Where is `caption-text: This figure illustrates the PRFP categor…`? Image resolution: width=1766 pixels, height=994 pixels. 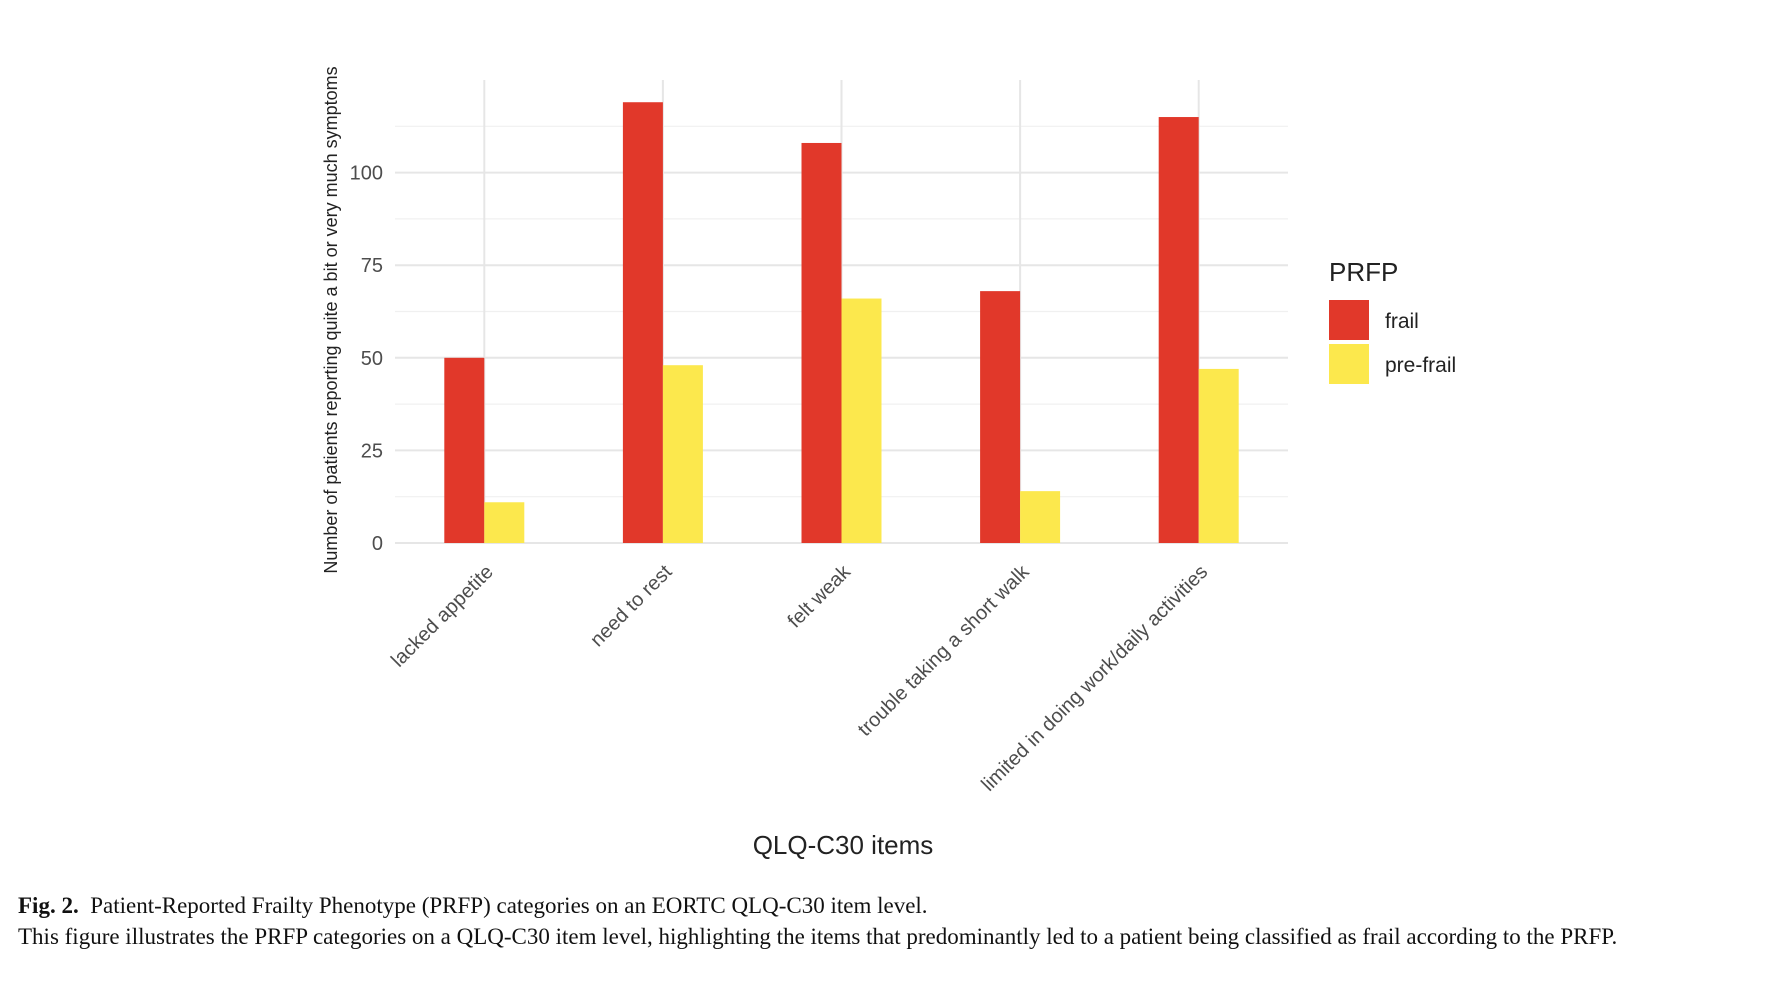
caption-text: This figure illustrates the PRFP categor… is located at coordinates (818, 936).